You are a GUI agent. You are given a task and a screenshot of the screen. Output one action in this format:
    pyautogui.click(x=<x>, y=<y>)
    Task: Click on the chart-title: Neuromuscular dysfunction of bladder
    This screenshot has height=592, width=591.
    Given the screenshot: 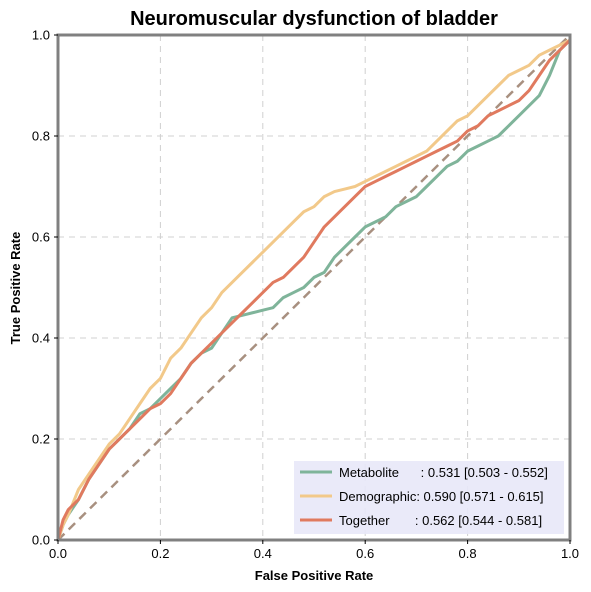 What is the action you would take?
    pyautogui.click(x=314, y=19)
    